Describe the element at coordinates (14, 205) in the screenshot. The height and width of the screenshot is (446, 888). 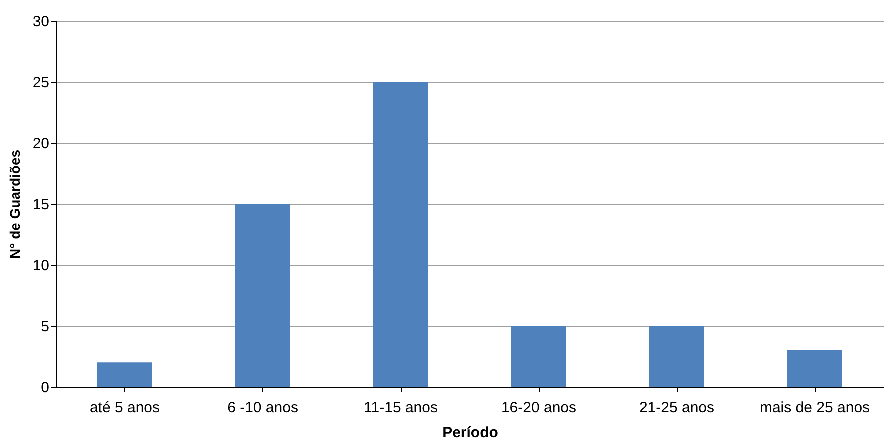
I see `y-axis-title: N° de Guardiões` at that location.